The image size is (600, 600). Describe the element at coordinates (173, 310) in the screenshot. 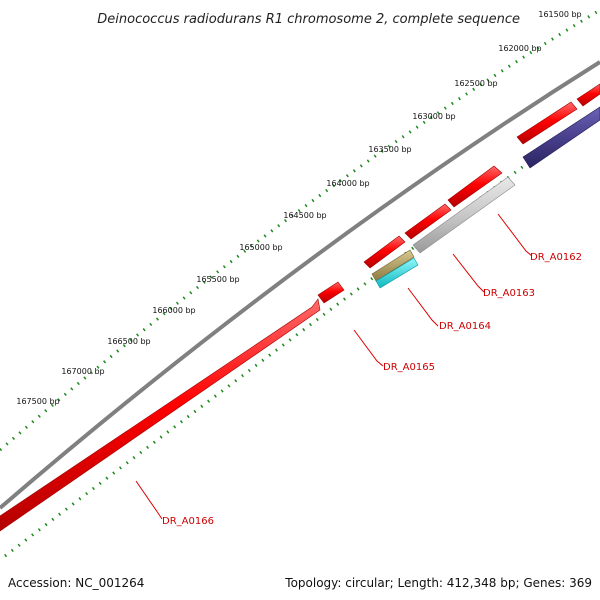

I see `ruler-label: 166000 bp` at that location.